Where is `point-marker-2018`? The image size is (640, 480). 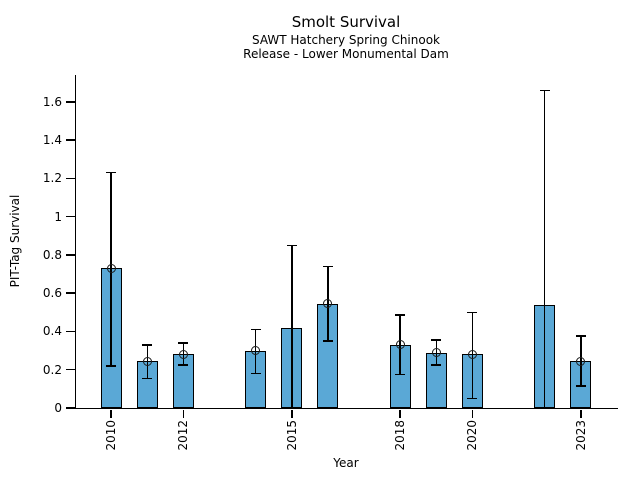
point-marker-2018 is located at coordinates (400, 345).